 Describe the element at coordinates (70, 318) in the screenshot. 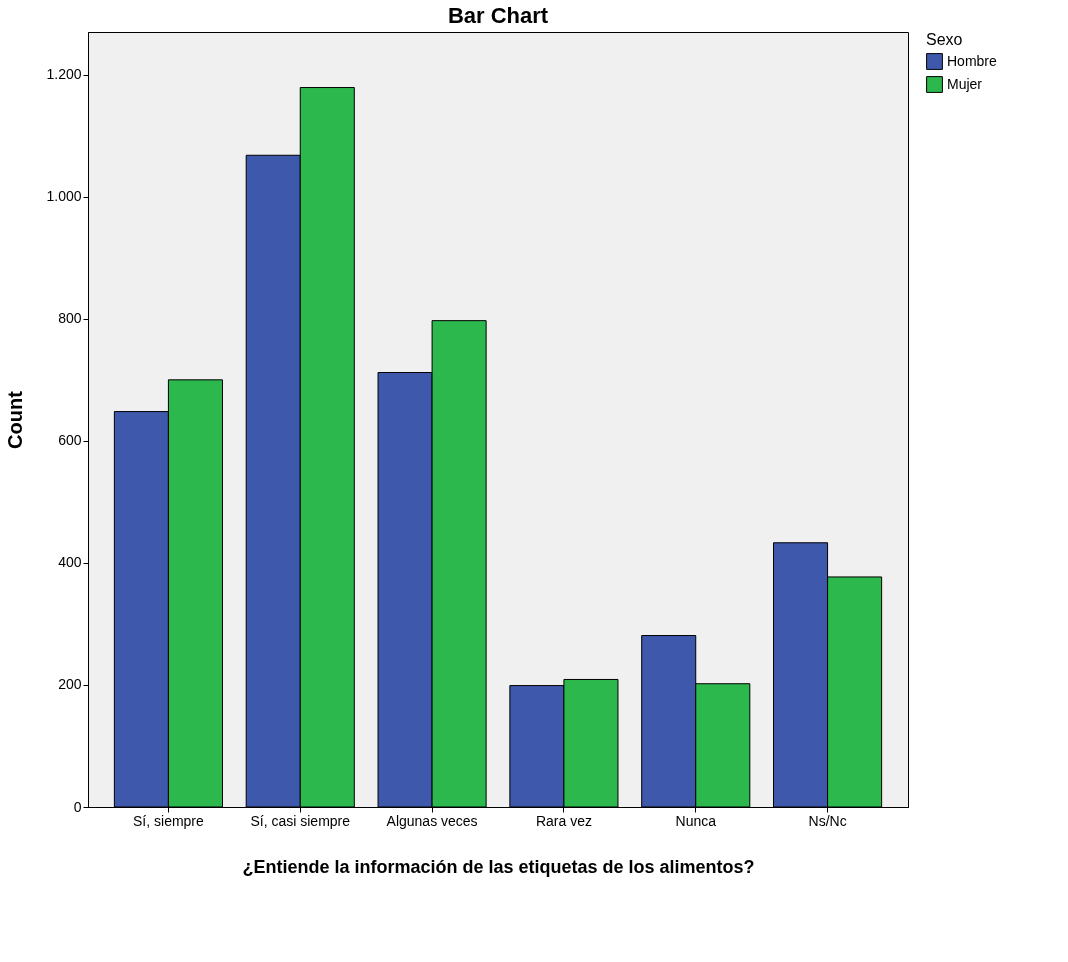

I see `y-tick-label: 800` at that location.